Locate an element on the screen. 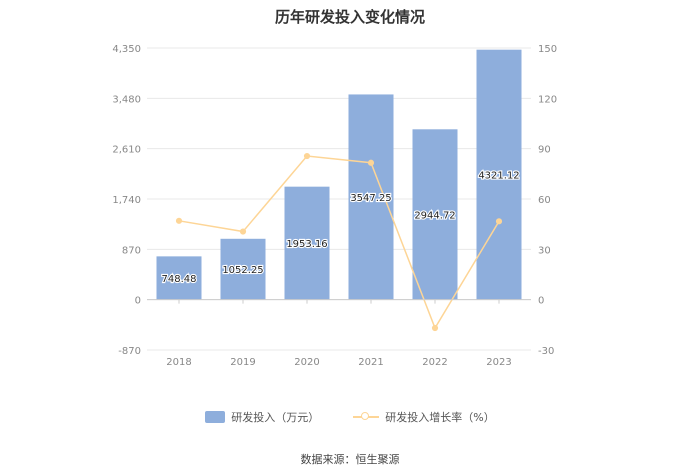  y-left-tick-label: 2,610 is located at coordinates (126, 150).